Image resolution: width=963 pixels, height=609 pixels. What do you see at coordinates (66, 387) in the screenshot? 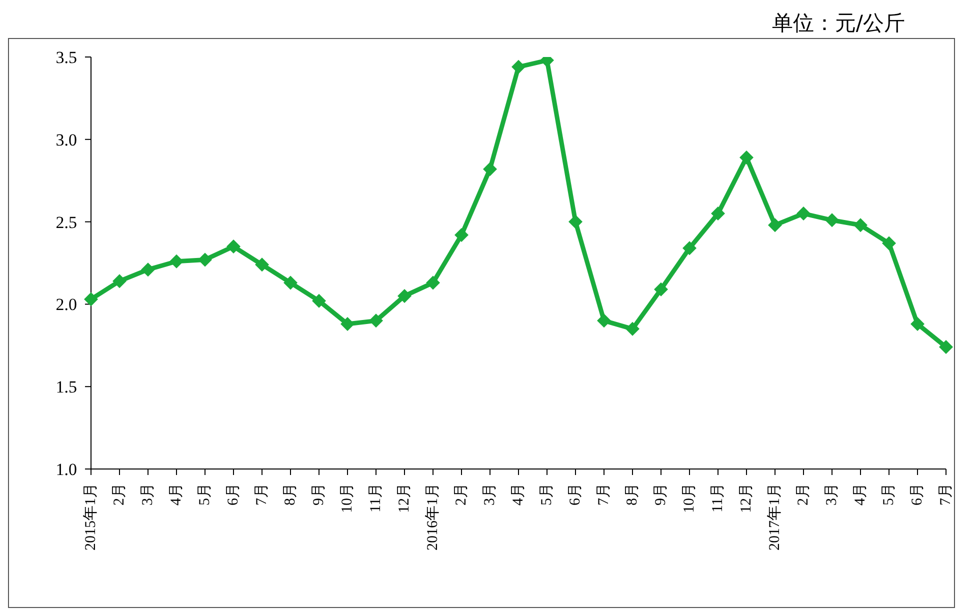
I see `y-tick-label: 1.5` at bounding box center [66, 387].